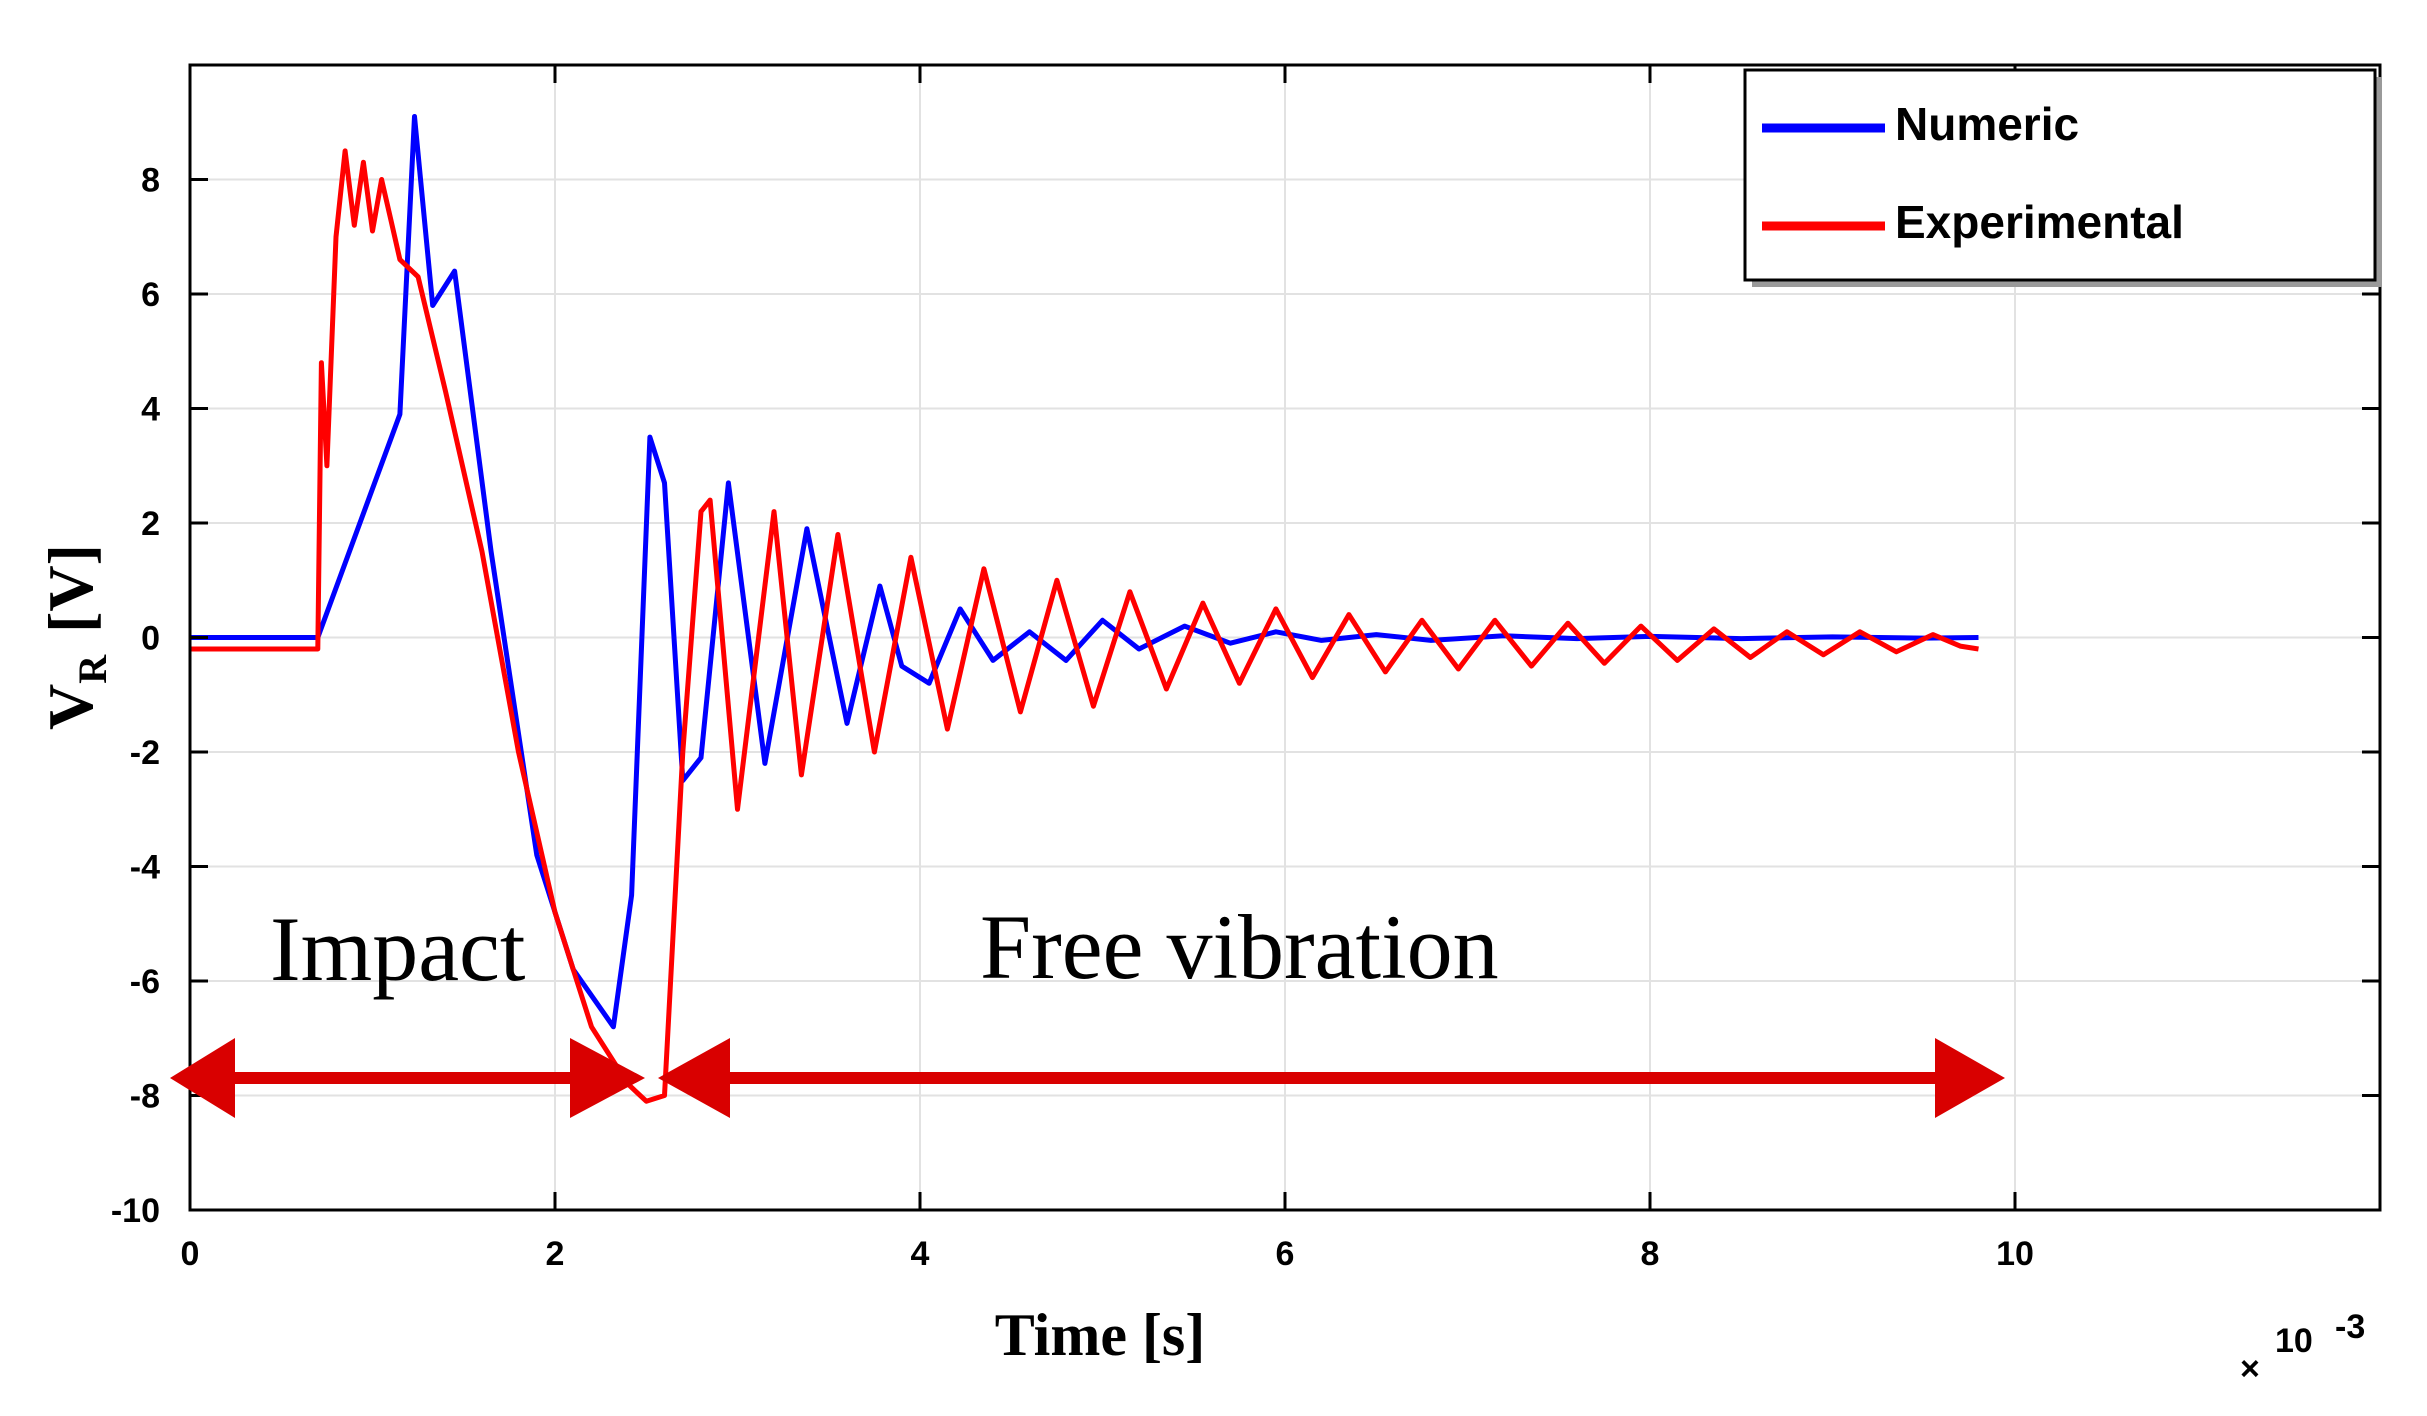 The height and width of the screenshot is (1416, 2427). What do you see at coordinates (1650, 1254) in the screenshot?
I see `x-tick-label: 8` at bounding box center [1650, 1254].